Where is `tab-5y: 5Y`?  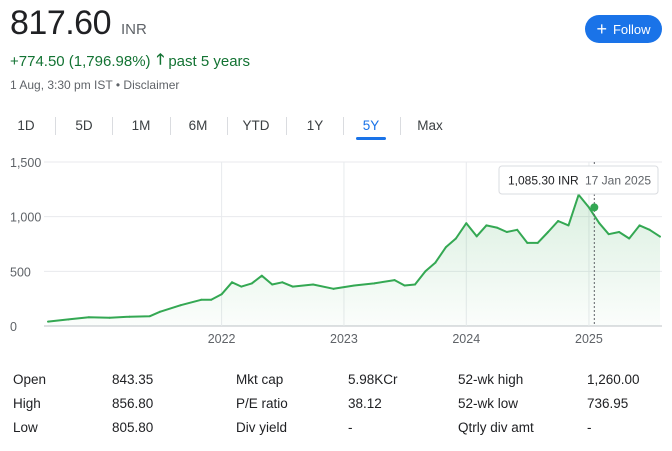
tab-5y: 5Y is located at coordinates (371, 126).